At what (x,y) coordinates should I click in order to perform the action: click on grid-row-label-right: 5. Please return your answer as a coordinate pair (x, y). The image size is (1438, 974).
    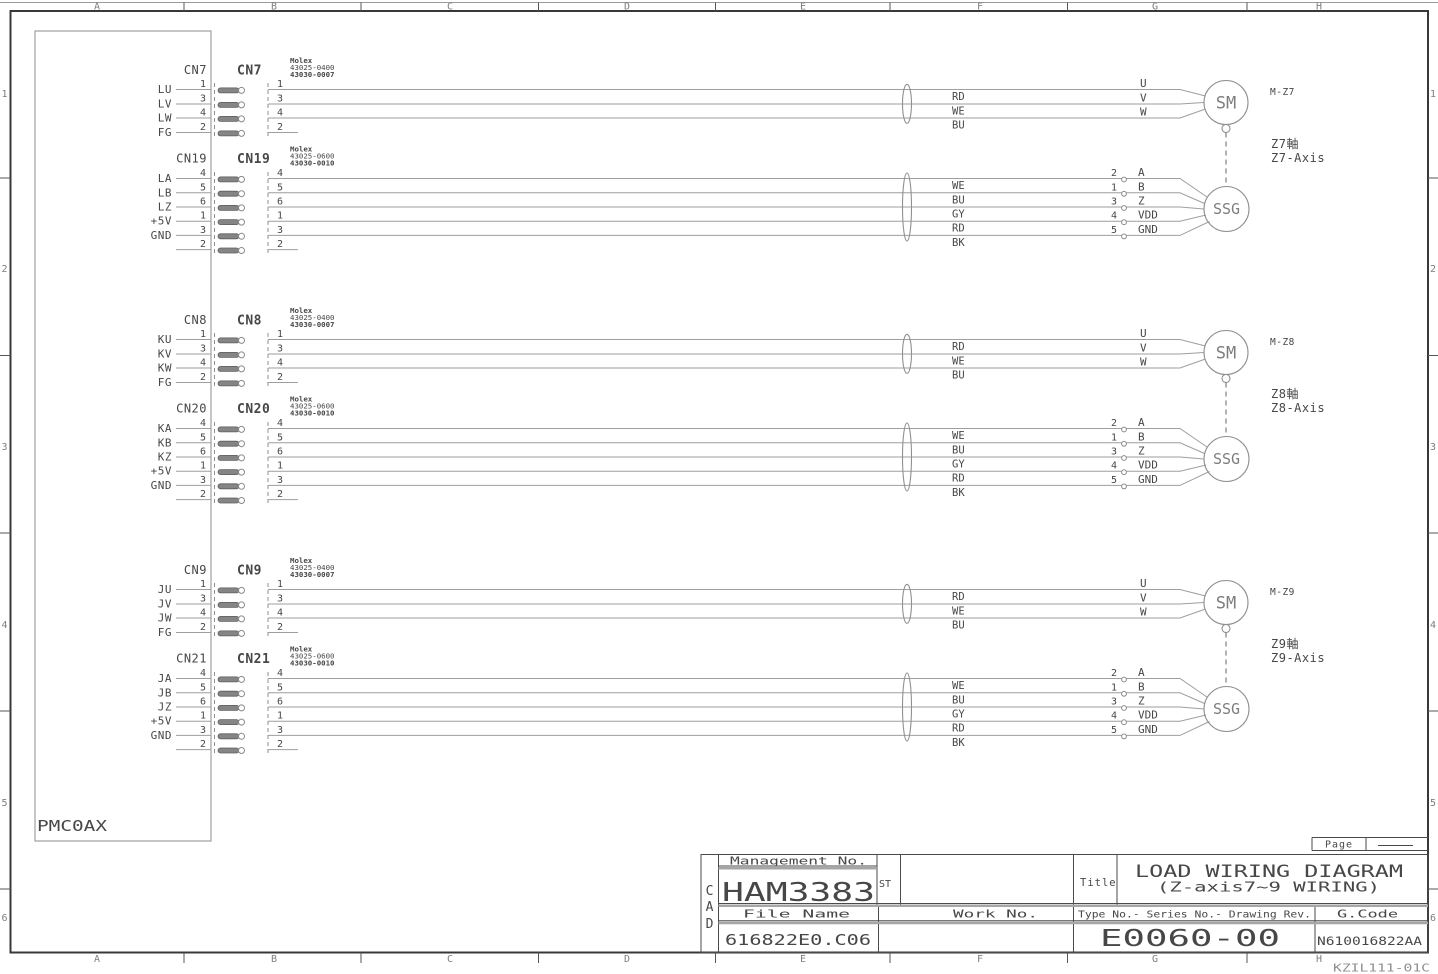
    Looking at the image, I should click on (1433, 803).